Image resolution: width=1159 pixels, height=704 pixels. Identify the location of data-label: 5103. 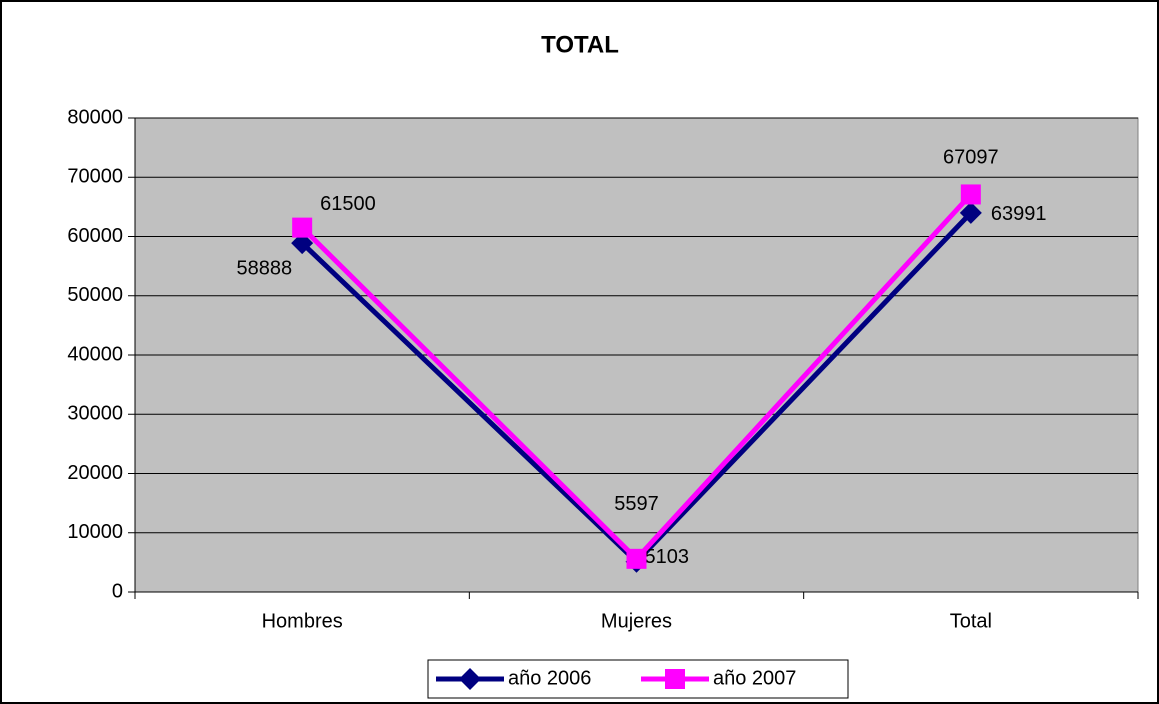
(667, 557).